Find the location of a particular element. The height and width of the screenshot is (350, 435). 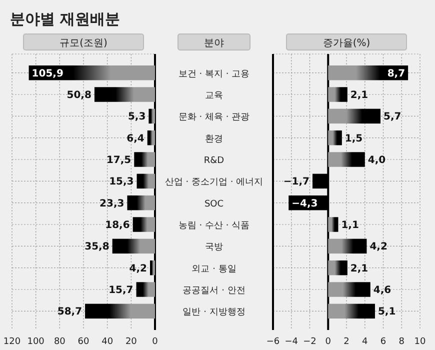

data-label: 15,3 is located at coordinates (121, 182).